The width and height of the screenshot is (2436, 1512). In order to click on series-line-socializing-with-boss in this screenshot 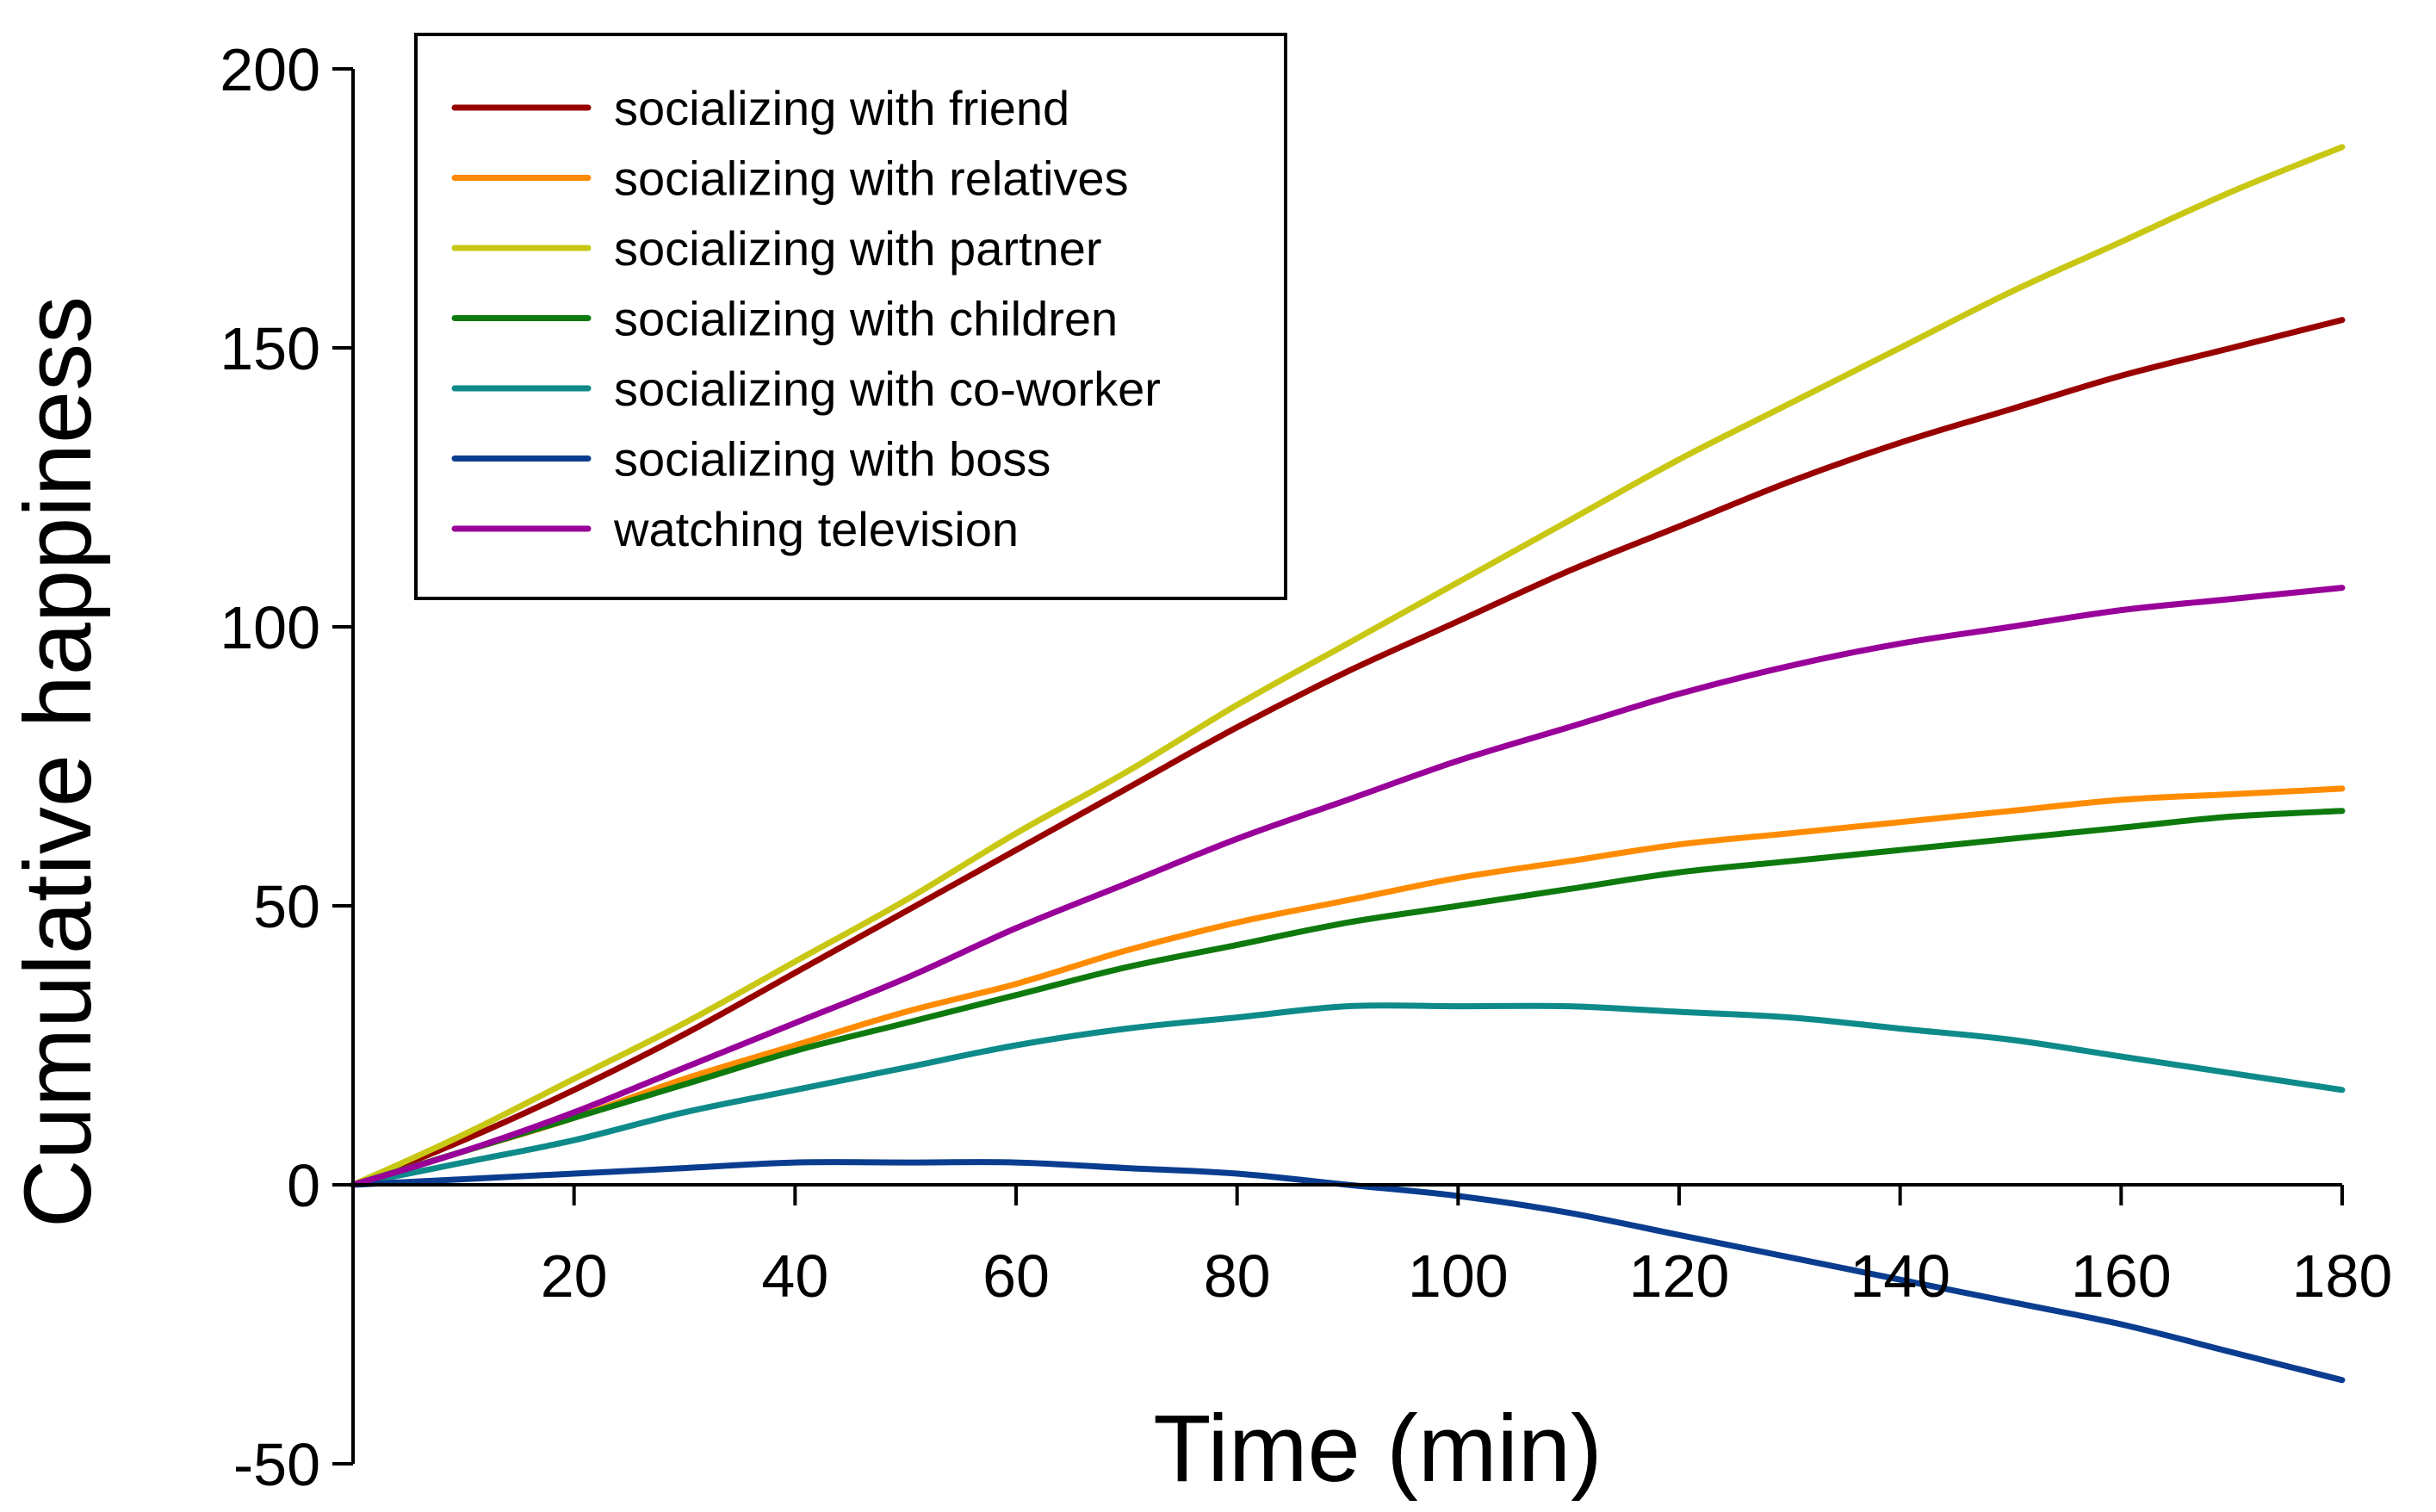, I will do `click(1348, 1271)`.